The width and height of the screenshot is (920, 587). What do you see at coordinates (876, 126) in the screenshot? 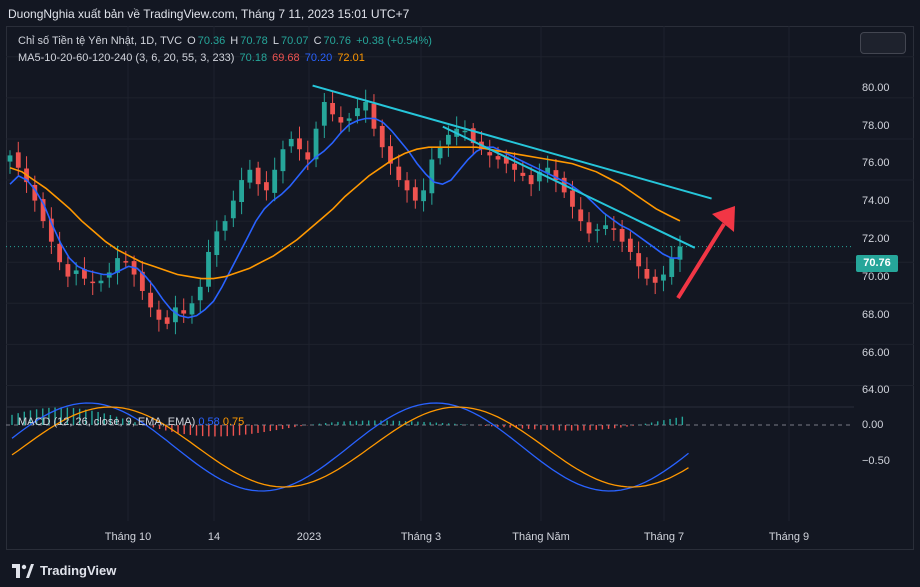
I see `price-tick: 78.00` at bounding box center [876, 126].